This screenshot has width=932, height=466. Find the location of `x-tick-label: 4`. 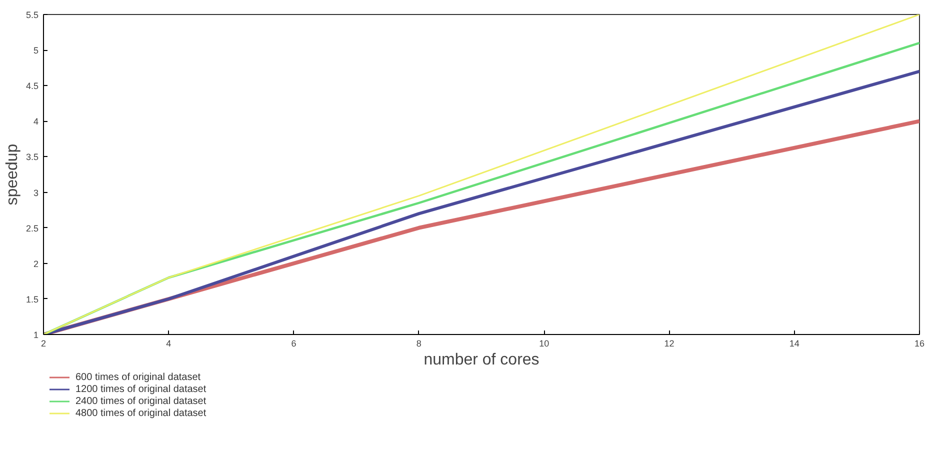

x-tick-label: 4 is located at coordinates (169, 343).